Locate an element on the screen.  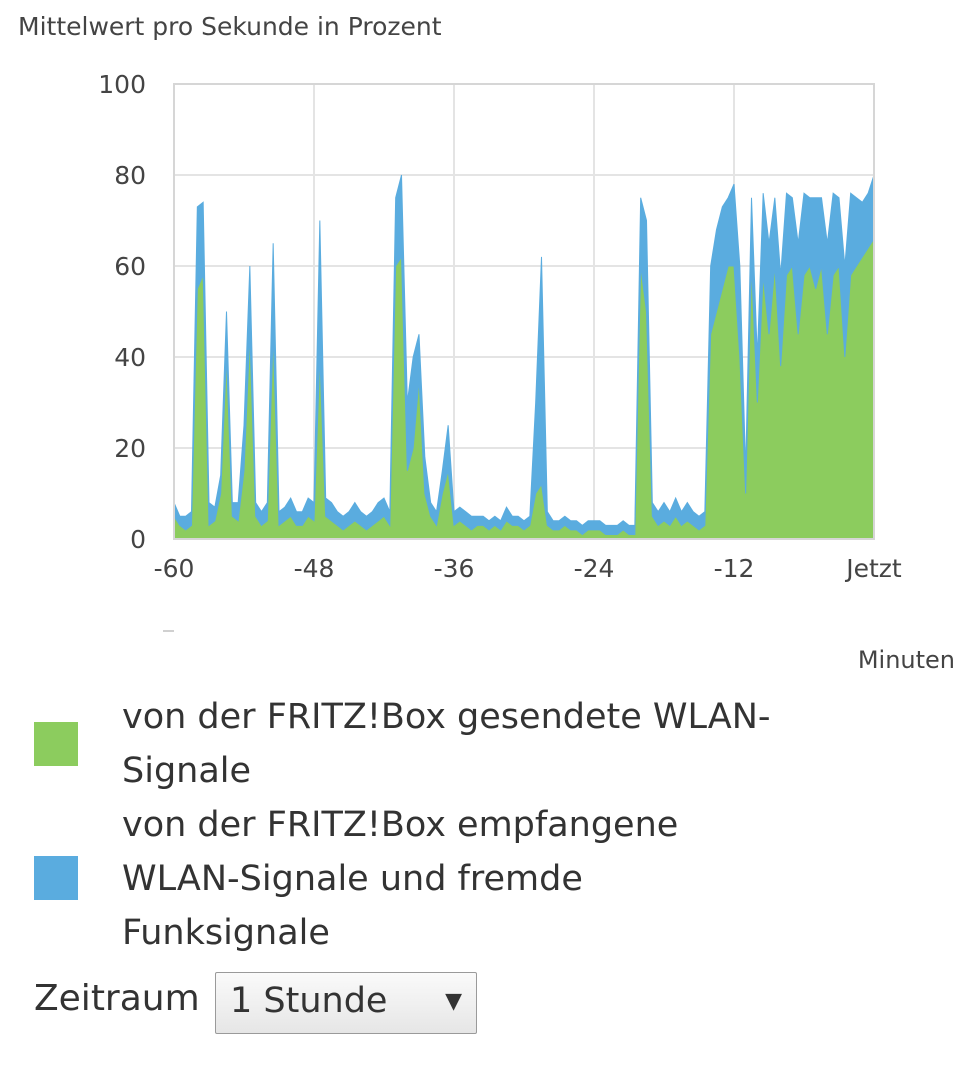
legend-swatch-sent is located at coordinates (56, 744).